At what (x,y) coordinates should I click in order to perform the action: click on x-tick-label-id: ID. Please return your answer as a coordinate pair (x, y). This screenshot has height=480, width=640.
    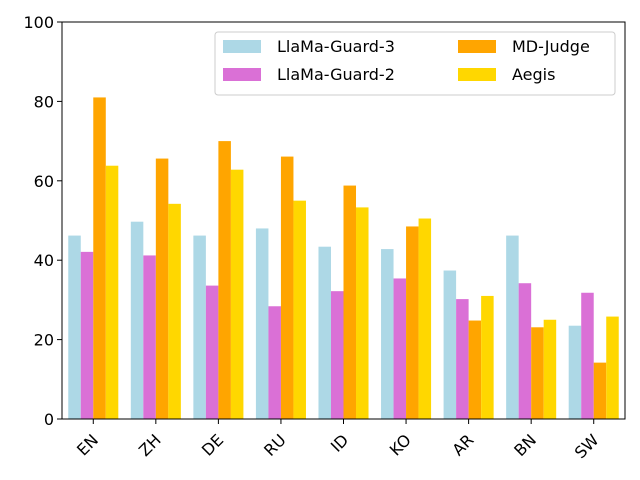
    Looking at the image, I should click on (339, 442).